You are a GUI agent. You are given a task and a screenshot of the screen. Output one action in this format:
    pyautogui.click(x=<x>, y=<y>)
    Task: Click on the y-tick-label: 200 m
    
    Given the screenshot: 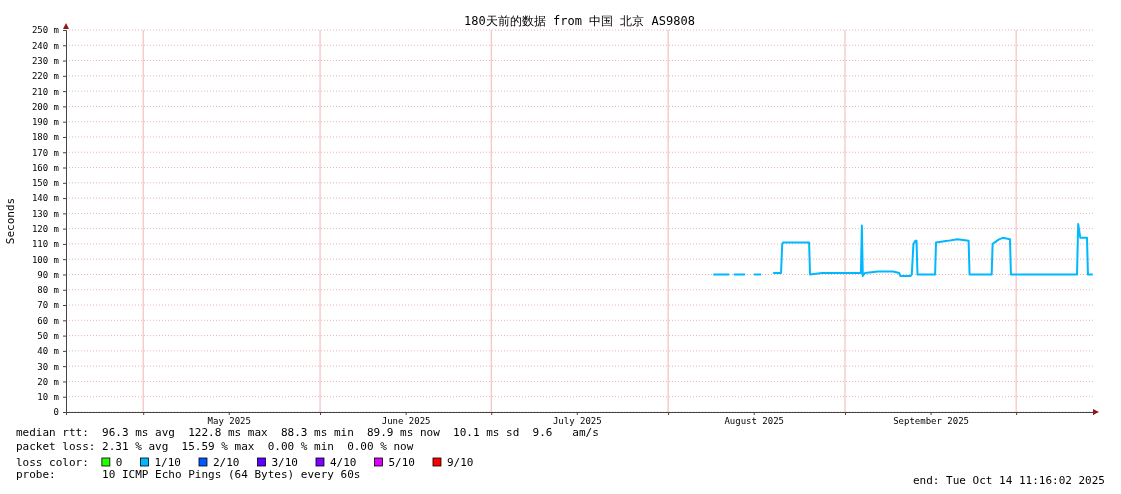 What is the action you would take?
    pyautogui.click(x=45, y=106)
    